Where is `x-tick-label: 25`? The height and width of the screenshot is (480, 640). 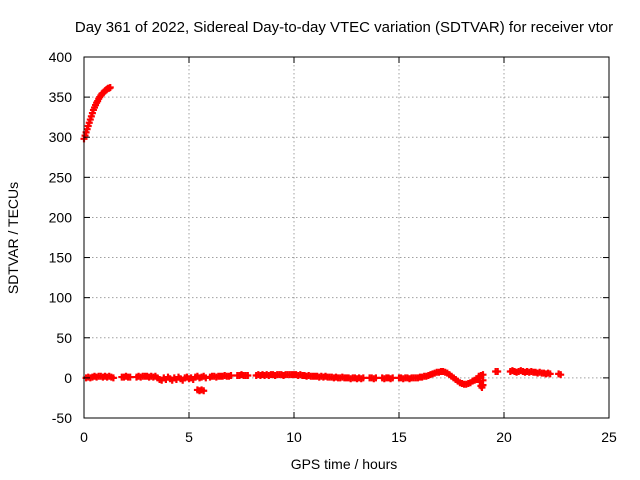 x-tick-label: 25 is located at coordinates (609, 437).